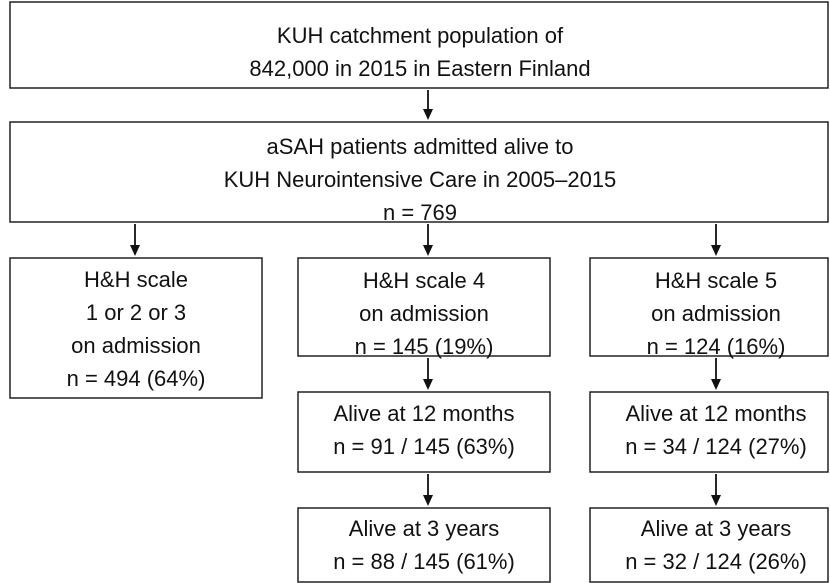 This screenshot has height=583, width=830. Describe the element at coordinates (136, 279) in the screenshot. I see `box-text: H&H scale` at that location.